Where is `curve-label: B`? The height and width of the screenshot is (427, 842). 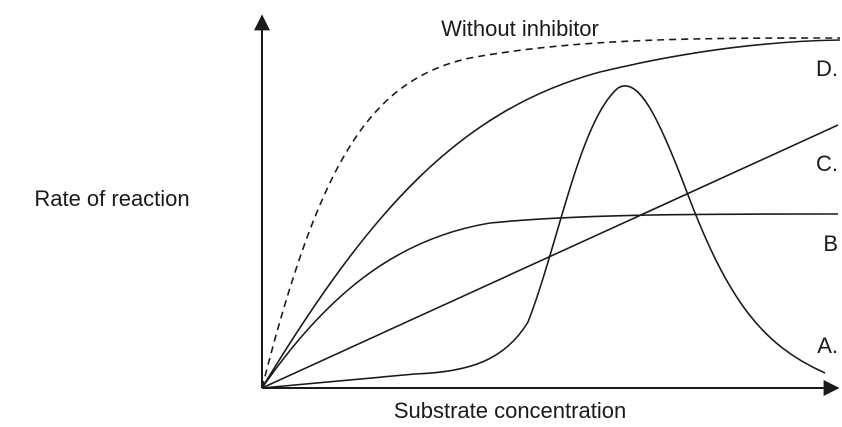
curve-label: B is located at coordinates (830, 243).